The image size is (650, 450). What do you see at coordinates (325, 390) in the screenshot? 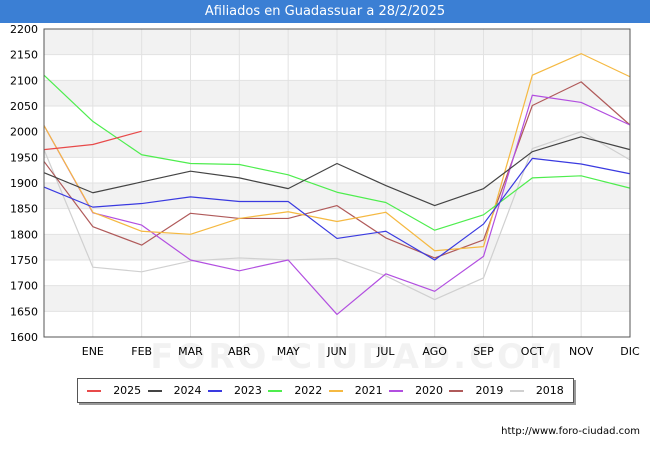
I see `chart-legend: 2025 2024 2023 2022 2021 2020 2019 2018` at bounding box center [325, 390].